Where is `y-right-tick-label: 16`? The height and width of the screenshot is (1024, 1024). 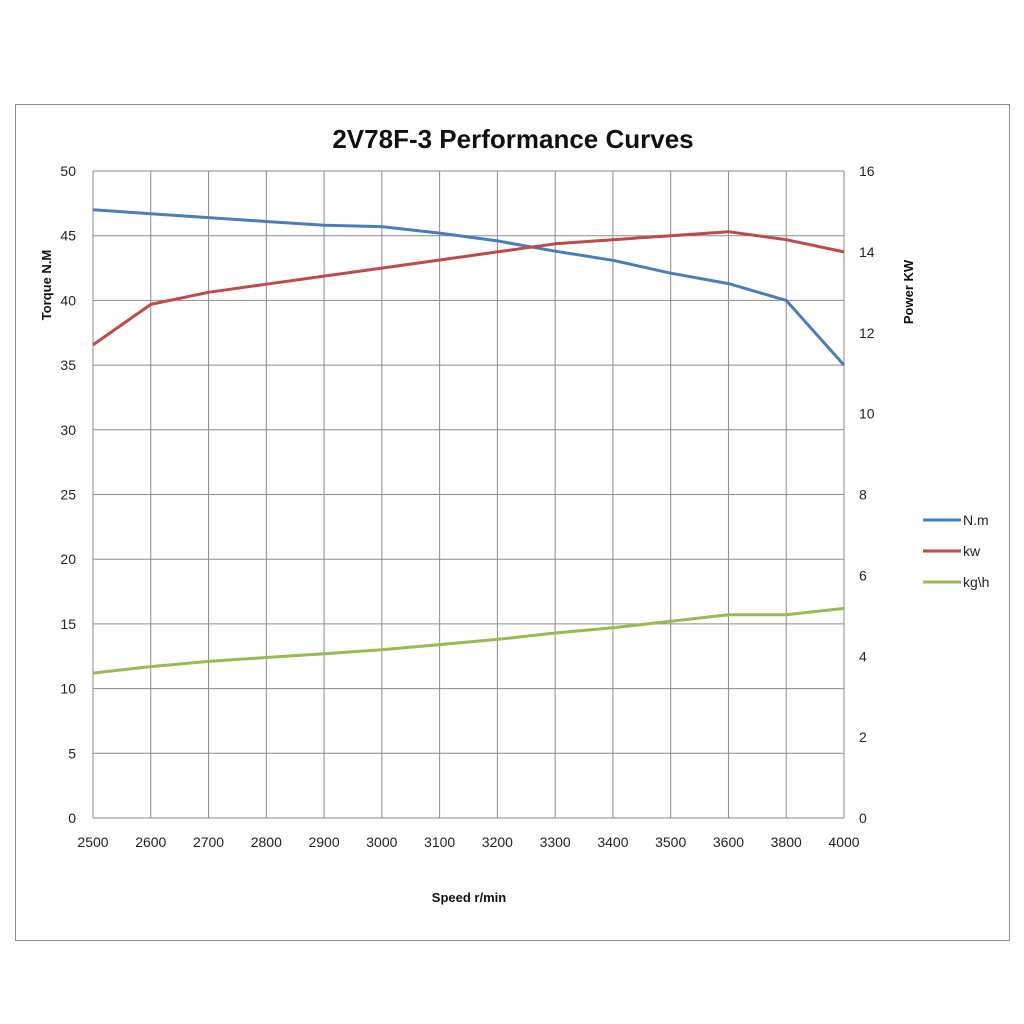 y-right-tick-label: 16 is located at coordinates (867, 171).